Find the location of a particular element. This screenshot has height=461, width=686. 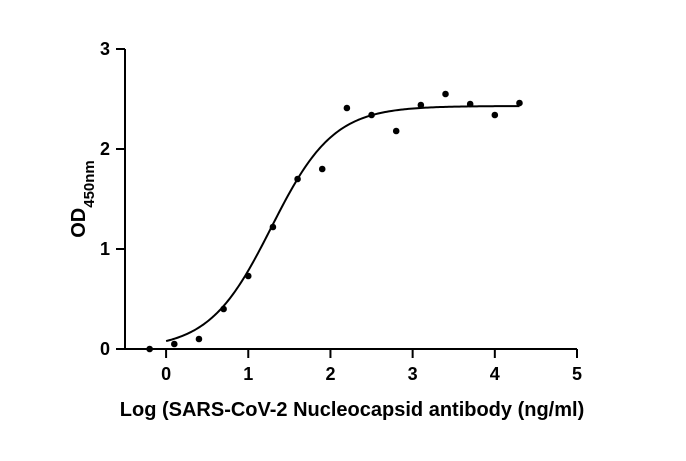

x-tick-label: 3 is located at coordinates (413, 374).